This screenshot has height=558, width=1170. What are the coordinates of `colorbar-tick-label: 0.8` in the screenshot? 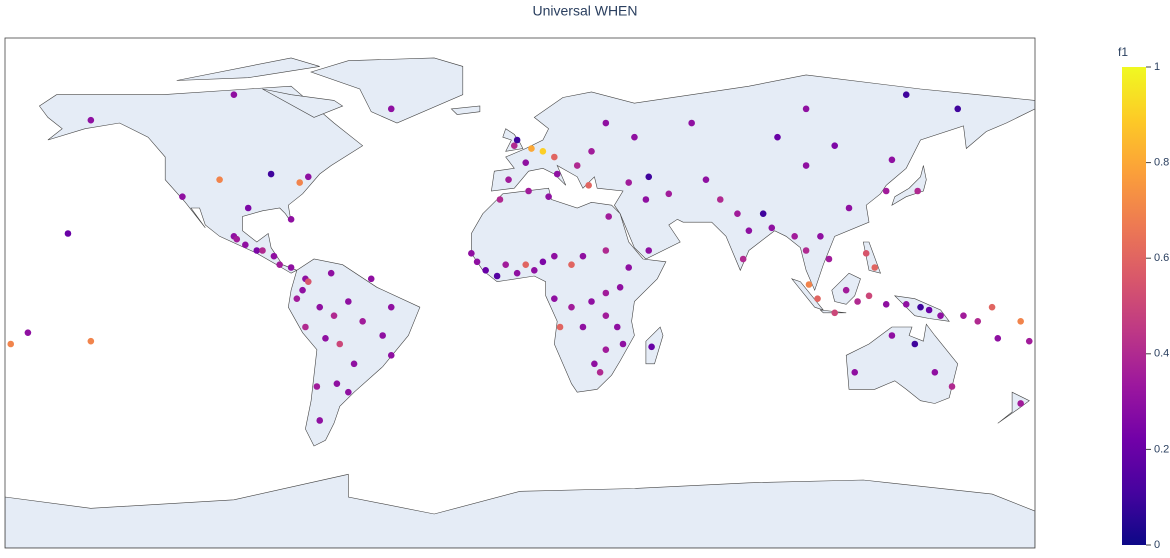 It's located at (1161, 163).